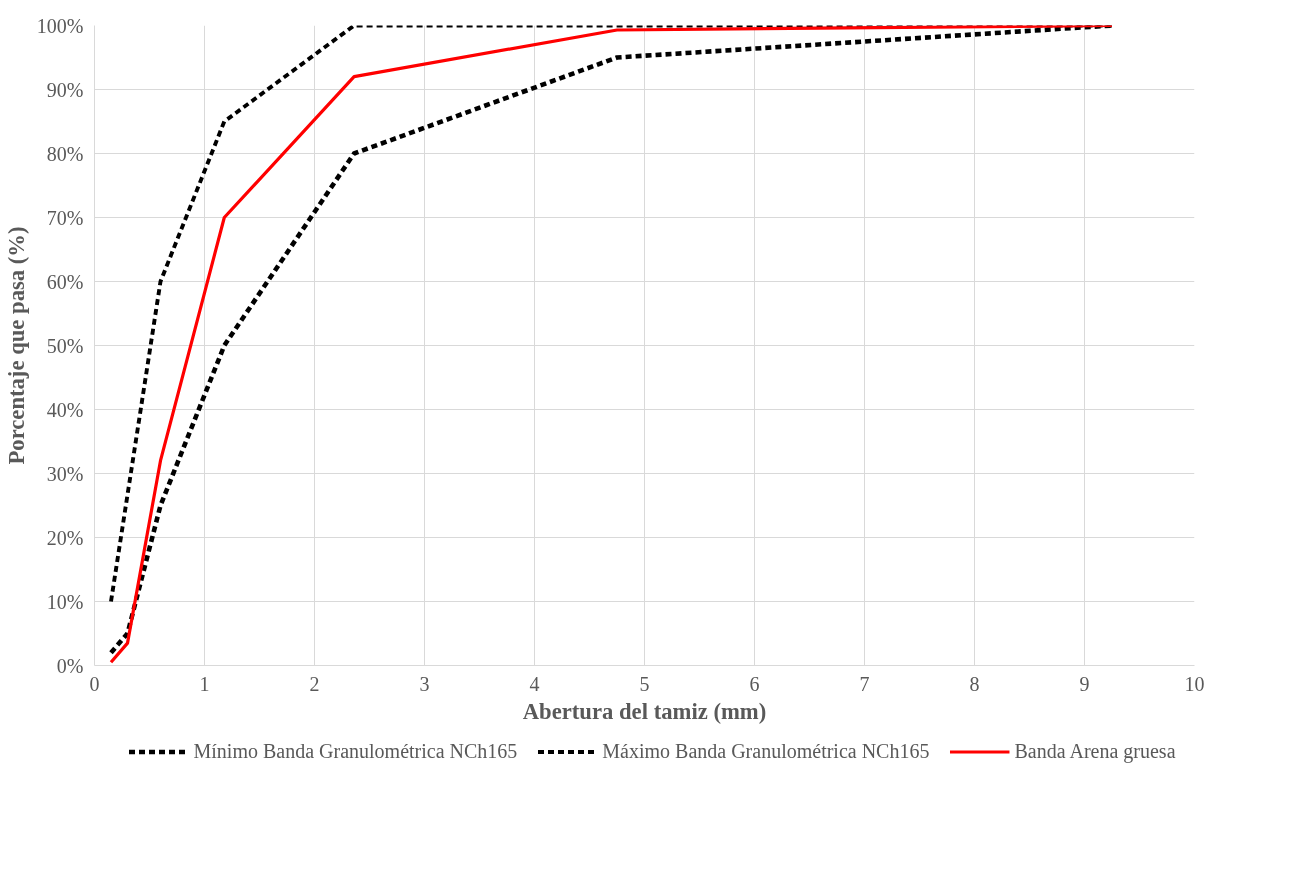 Image resolution: width=1301 pixels, height=871 pixels. I want to click on y-axis-title: Porcentaje que pasa (%), so click(16, 345).